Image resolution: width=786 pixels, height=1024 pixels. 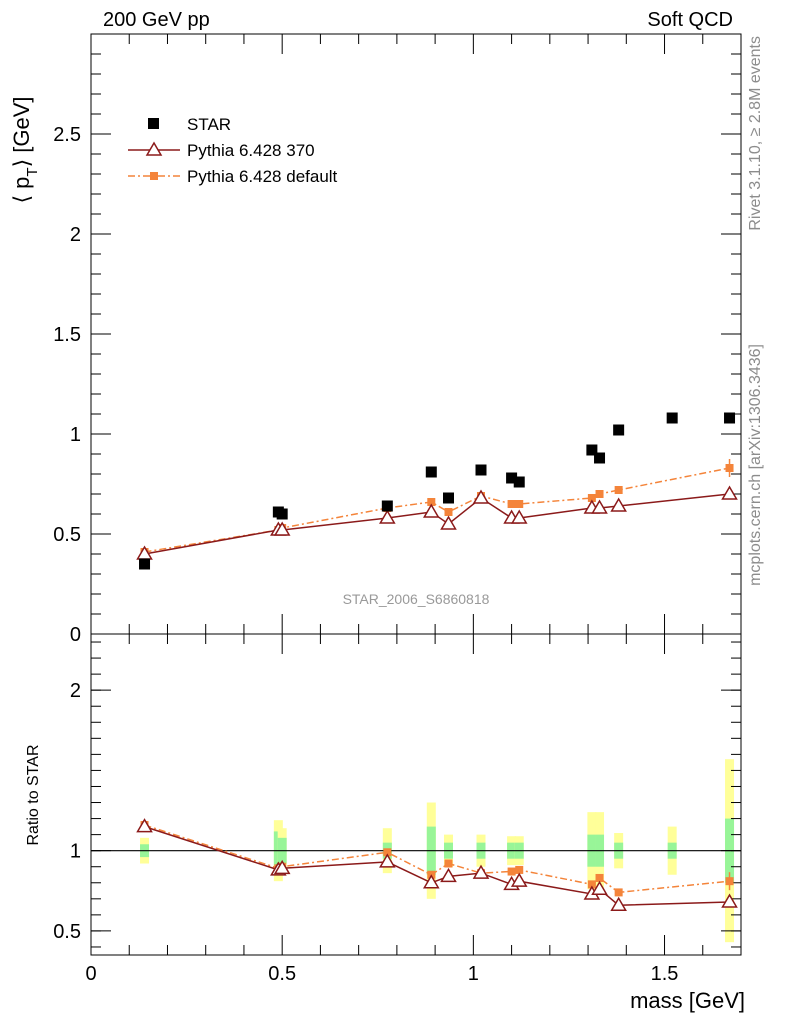 I want to click on mcplots-label: mcplots.cern.ch [arXiv:1306.3436], so click(x=755, y=465).